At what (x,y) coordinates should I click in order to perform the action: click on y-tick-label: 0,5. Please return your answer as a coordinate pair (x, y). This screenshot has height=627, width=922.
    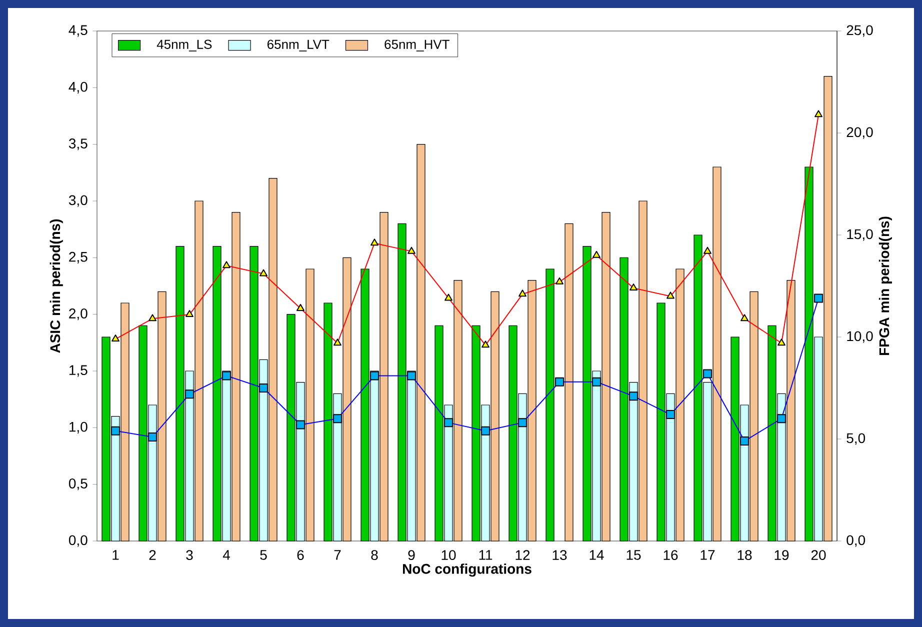
    Looking at the image, I should click on (78, 484).